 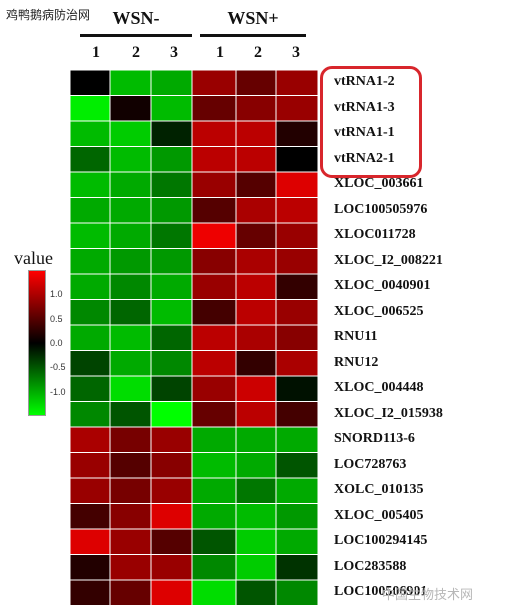 What do you see at coordinates (56, 343) in the screenshot?
I see `legend-tick-label: 0.0` at bounding box center [56, 343].